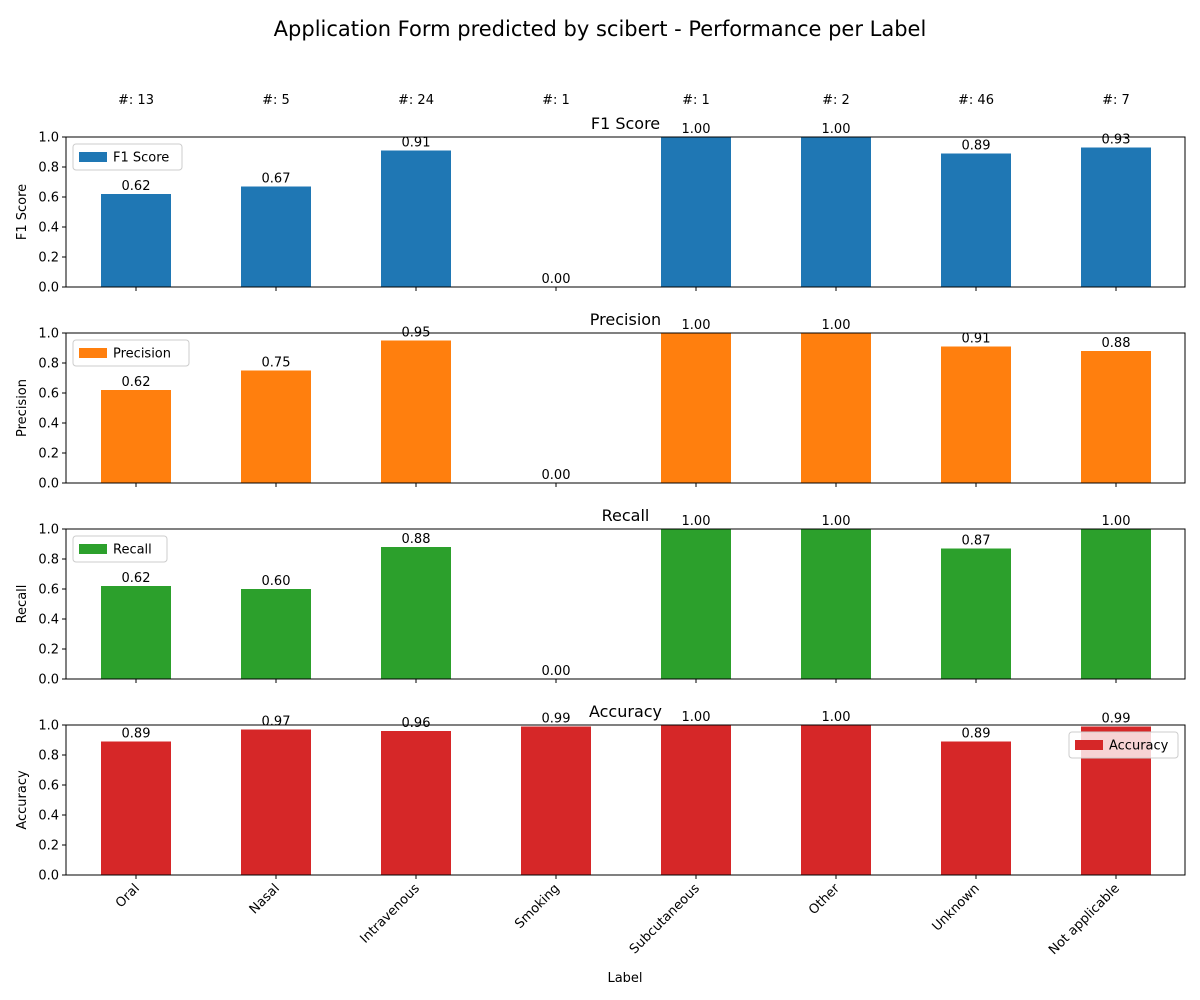  What do you see at coordinates (1116, 140) in the screenshot?
I see `value-label-f1-score-not-applicable: 0.93` at bounding box center [1116, 140].